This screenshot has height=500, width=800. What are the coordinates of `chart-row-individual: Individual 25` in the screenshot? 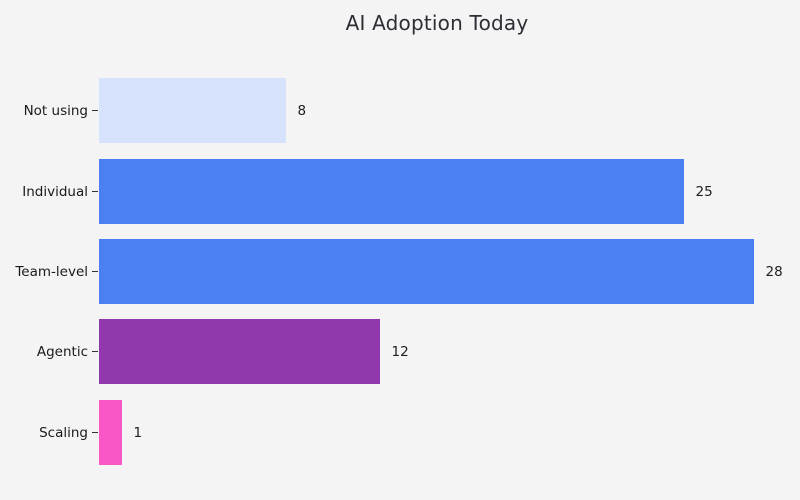 It's located at (356, 191).